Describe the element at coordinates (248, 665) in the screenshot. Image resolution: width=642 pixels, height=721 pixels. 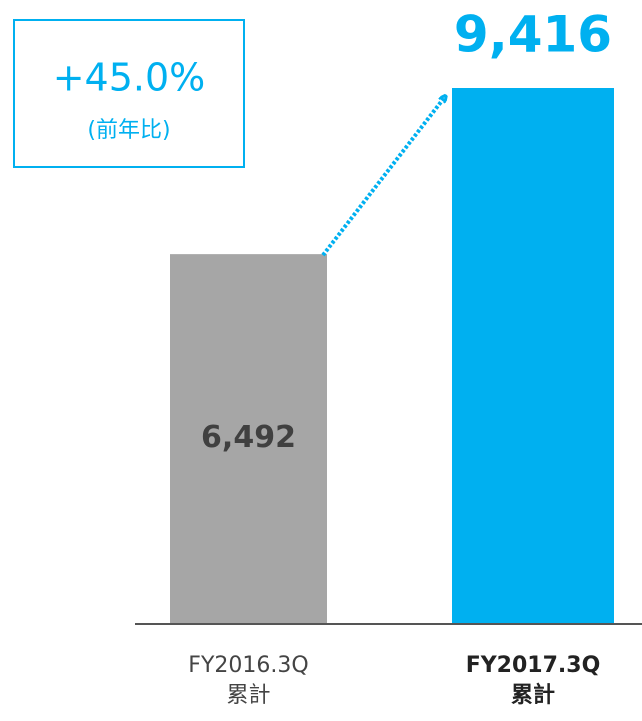
I see `x-tick-label: FY2016.3Q` at that location.